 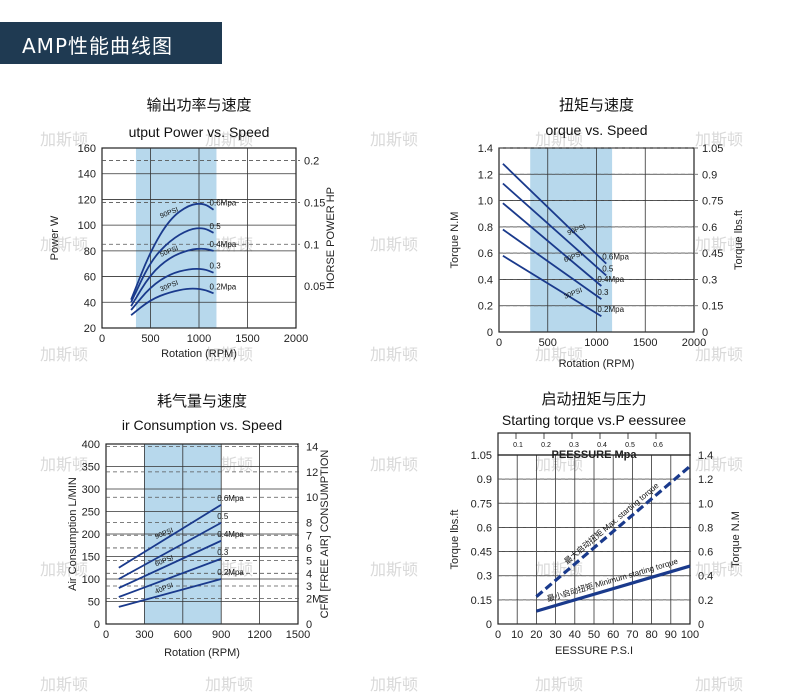 What do you see at coordinates (485, 228) in the screenshot?
I see `y-tick-label: 0.8` at bounding box center [485, 228].